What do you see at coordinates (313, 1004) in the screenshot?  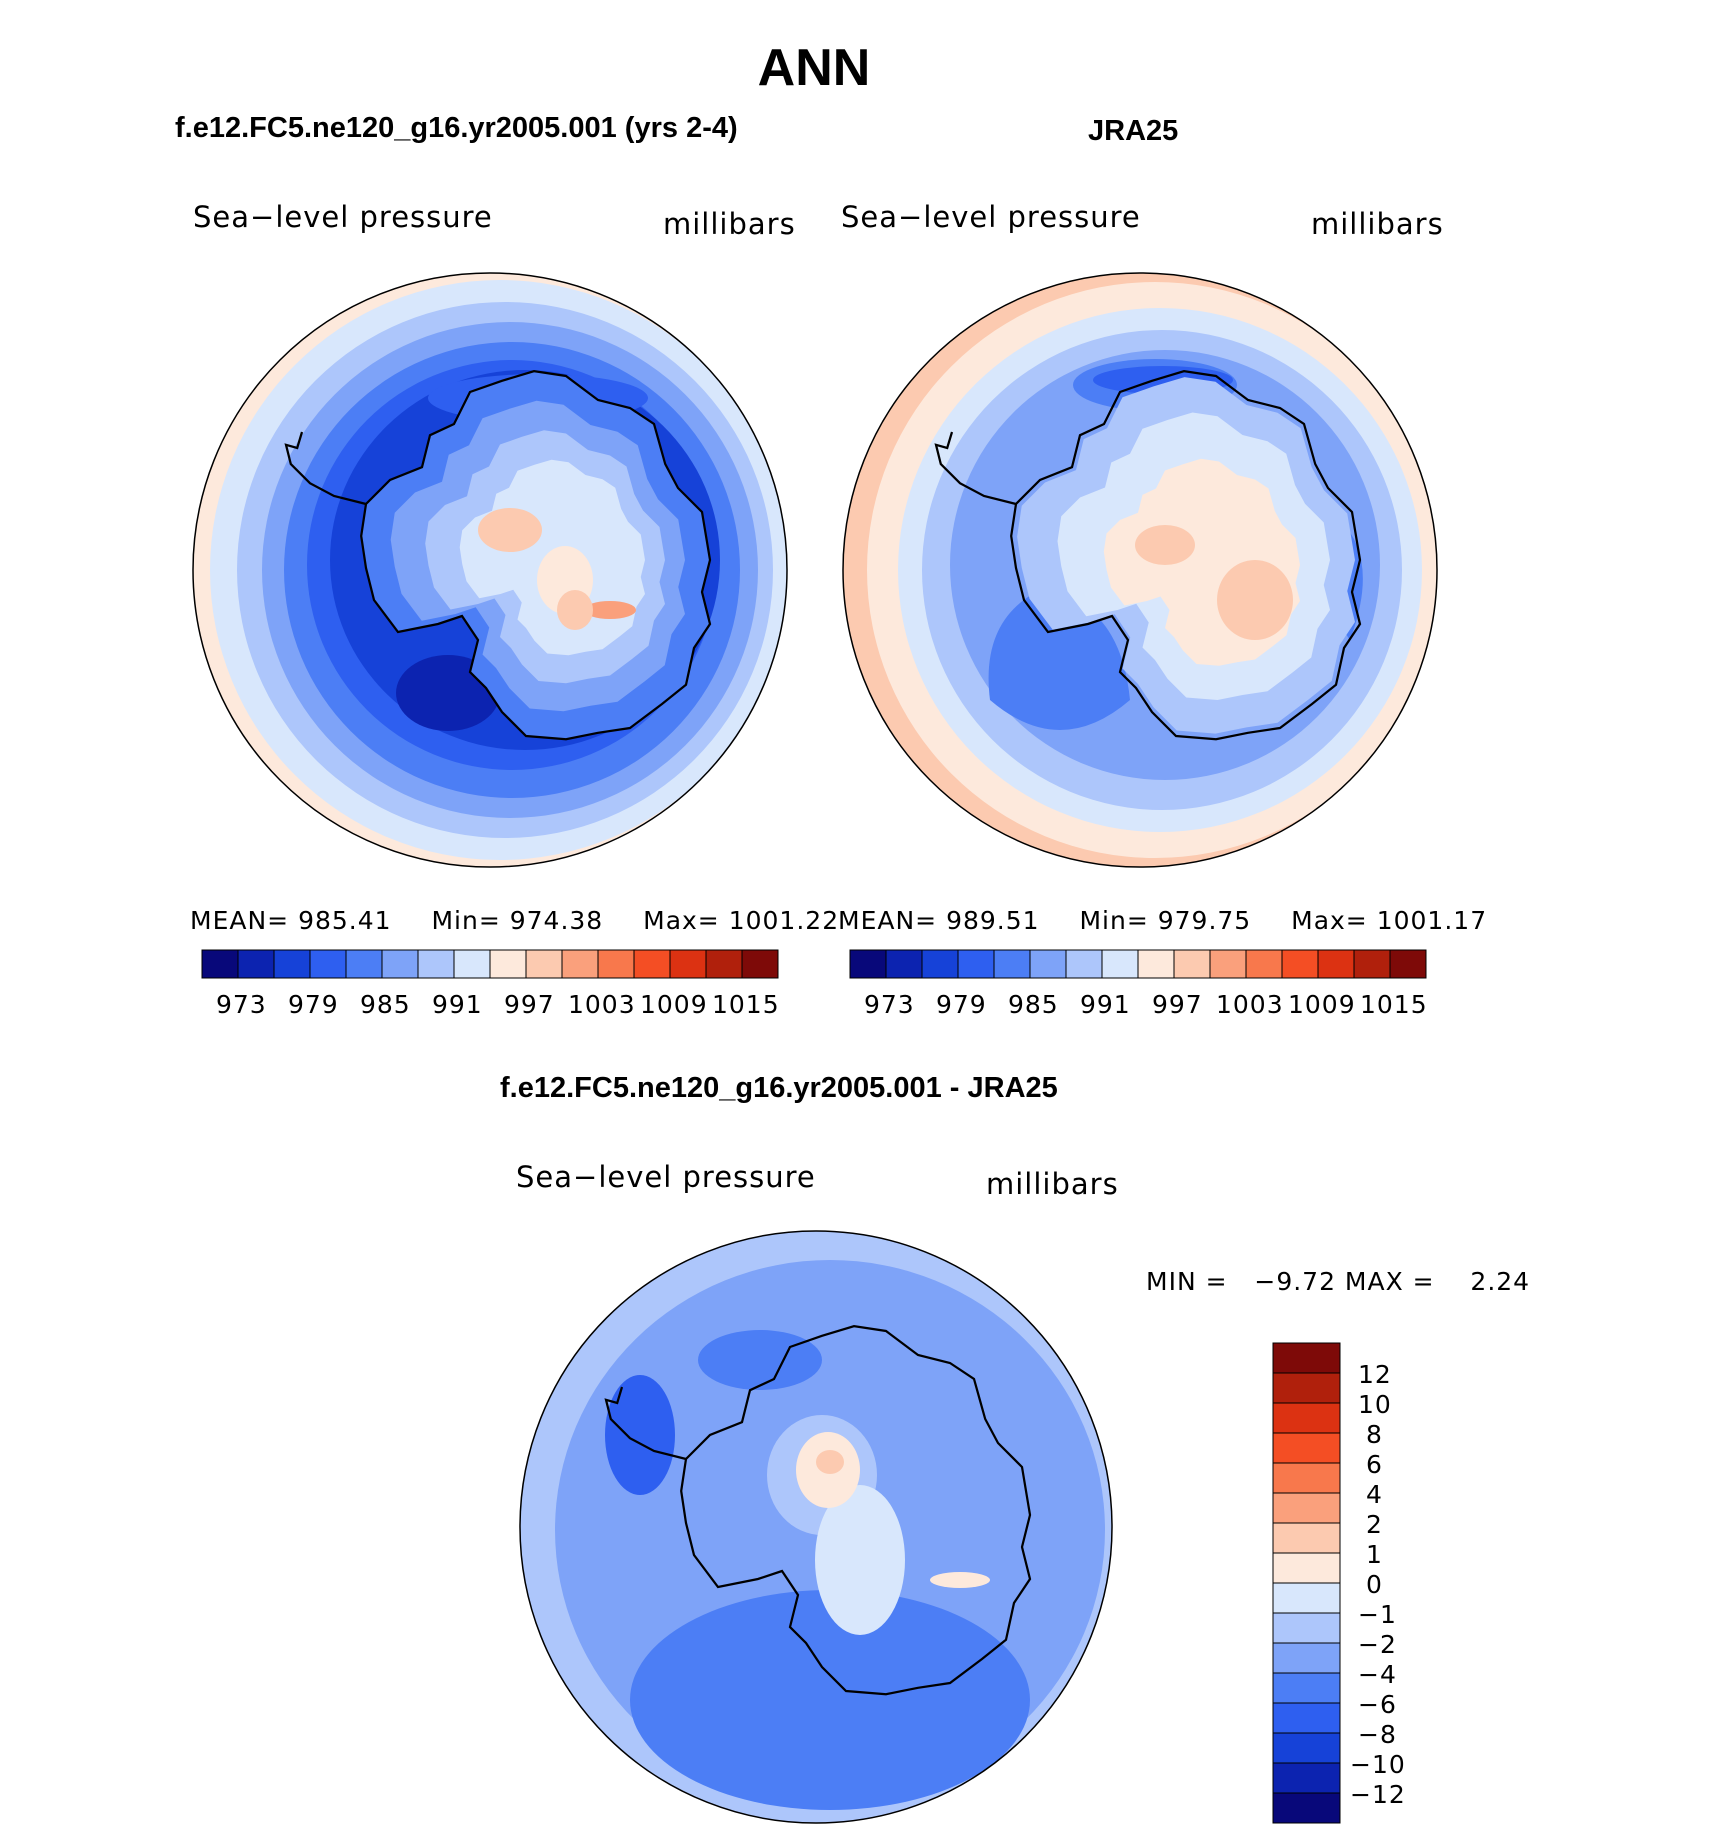 I see `panel-1-cb-label-1: 979` at bounding box center [313, 1004].